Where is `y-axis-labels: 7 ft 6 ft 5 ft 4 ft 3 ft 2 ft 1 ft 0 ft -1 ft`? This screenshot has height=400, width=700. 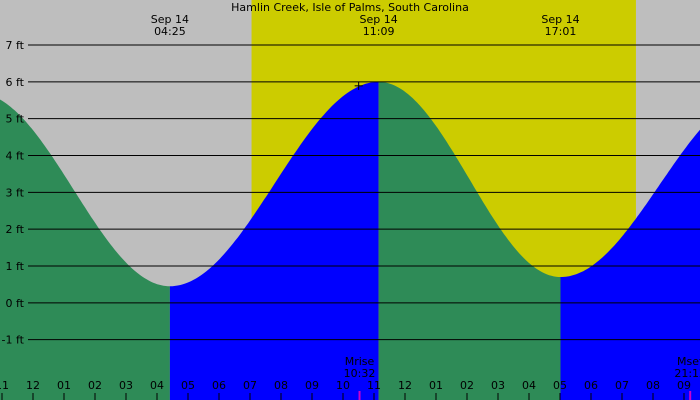 y-axis-labels: 7 ft 6 ft 5 ft 4 ft 3 ft 2 ft 1 ft 0 ft -1 ft is located at coordinates (13, 193).